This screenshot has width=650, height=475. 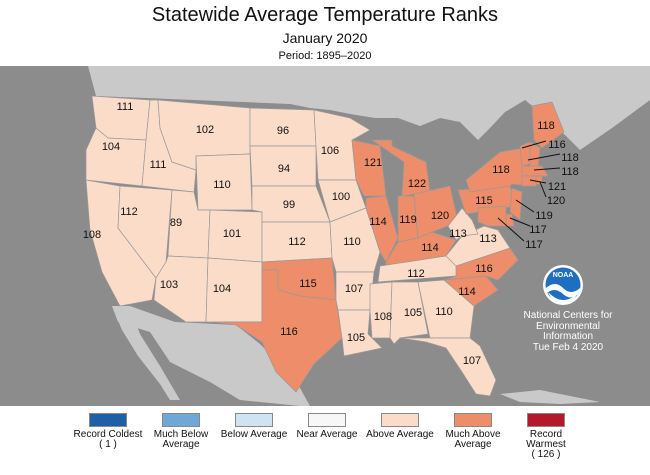 I want to click on rank-label-me: 118, so click(x=546, y=126).